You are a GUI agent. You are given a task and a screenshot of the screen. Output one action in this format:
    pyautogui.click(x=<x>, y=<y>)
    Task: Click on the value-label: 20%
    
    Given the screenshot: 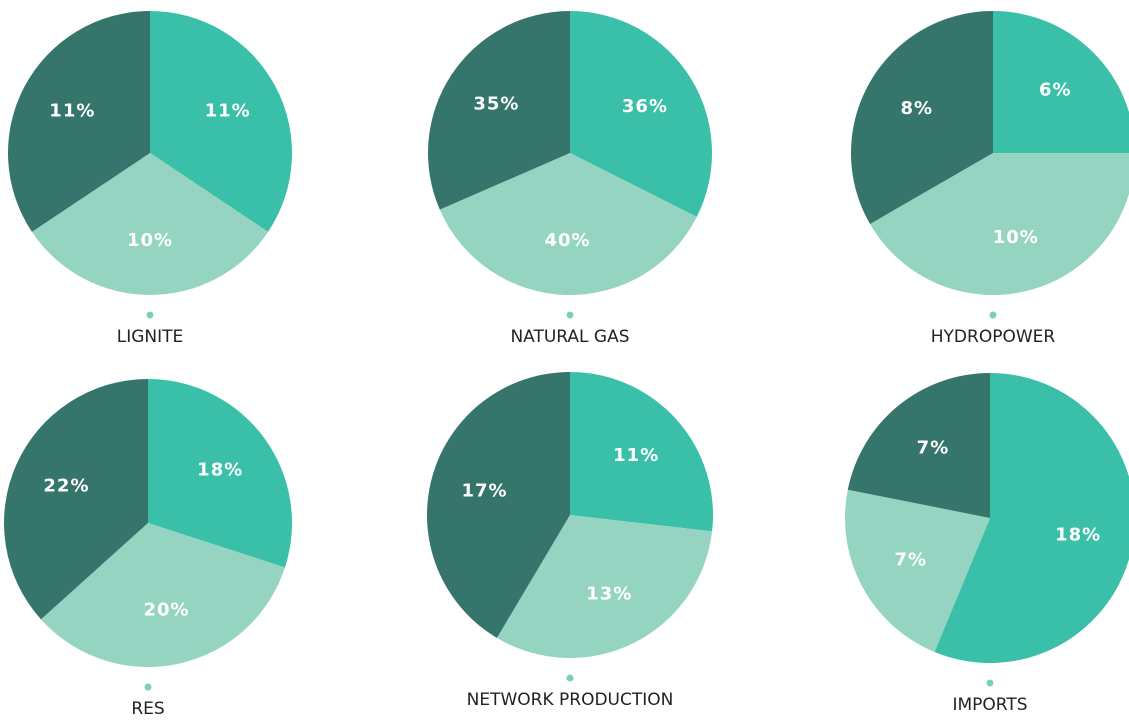 What is the action you would take?
    pyautogui.click(x=167, y=609)
    